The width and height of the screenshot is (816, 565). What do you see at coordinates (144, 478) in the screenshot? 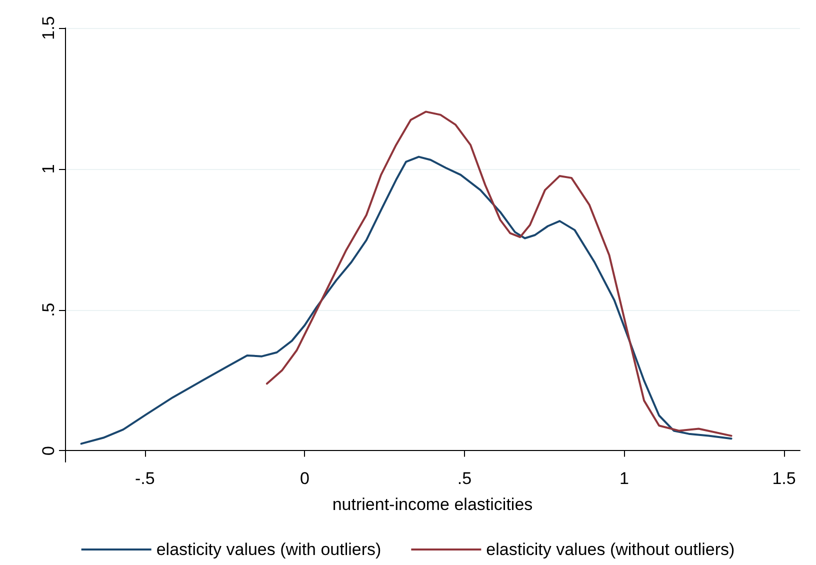
I see `x-tick-label: -.5` at bounding box center [144, 478].